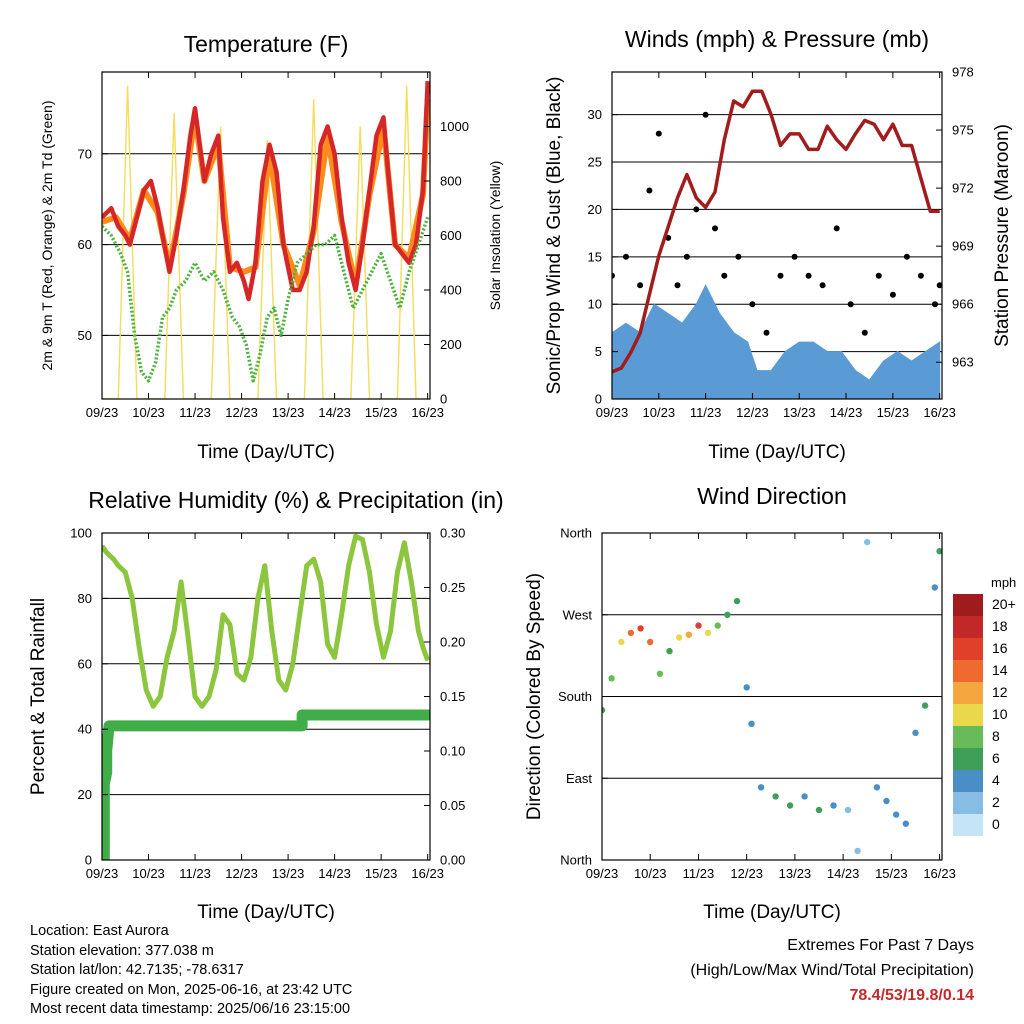 Image resolution: width=1024 pixels, height=1024 pixels. I want to click on y-tick-label: North, so click(576, 533).